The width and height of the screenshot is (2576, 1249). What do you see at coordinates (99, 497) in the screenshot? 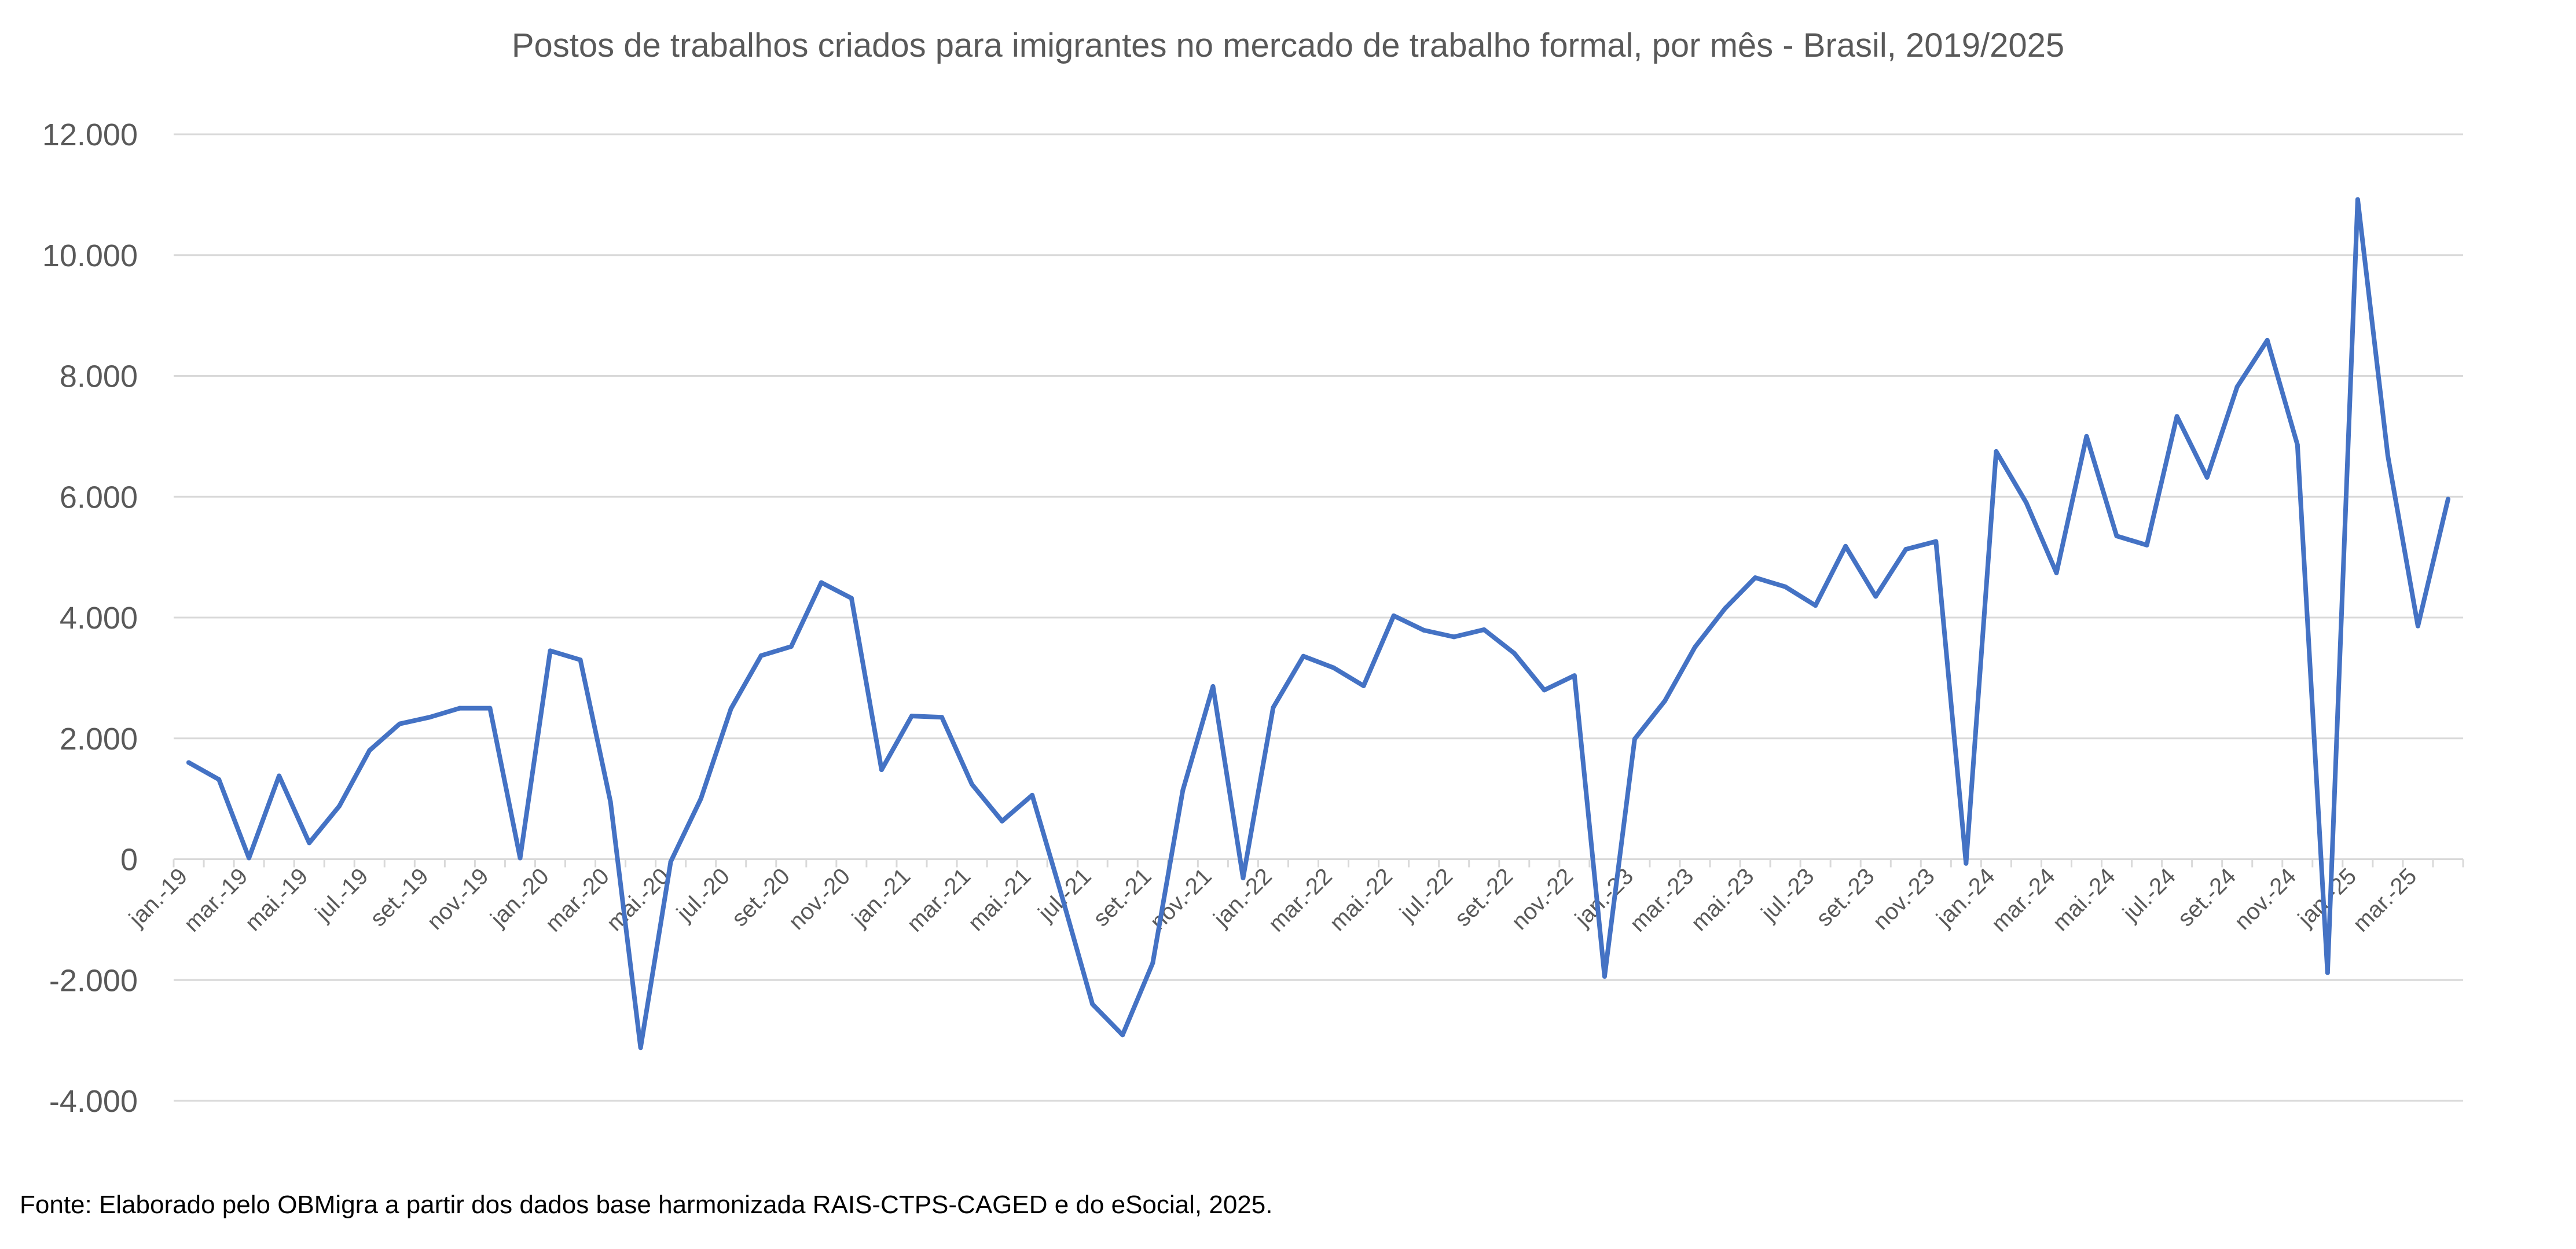
I see `y-tick-label: 6.000` at bounding box center [99, 497].